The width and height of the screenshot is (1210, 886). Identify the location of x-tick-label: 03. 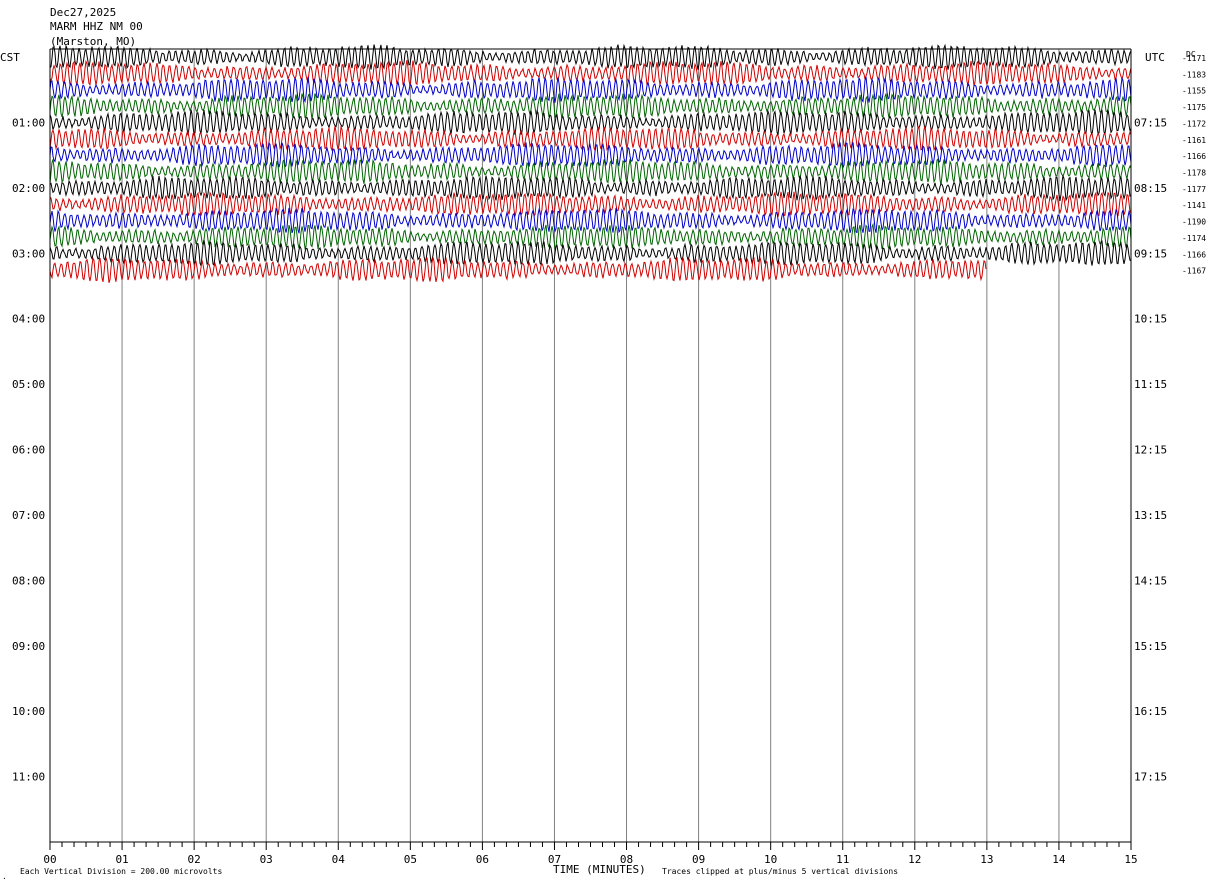
(266, 859).